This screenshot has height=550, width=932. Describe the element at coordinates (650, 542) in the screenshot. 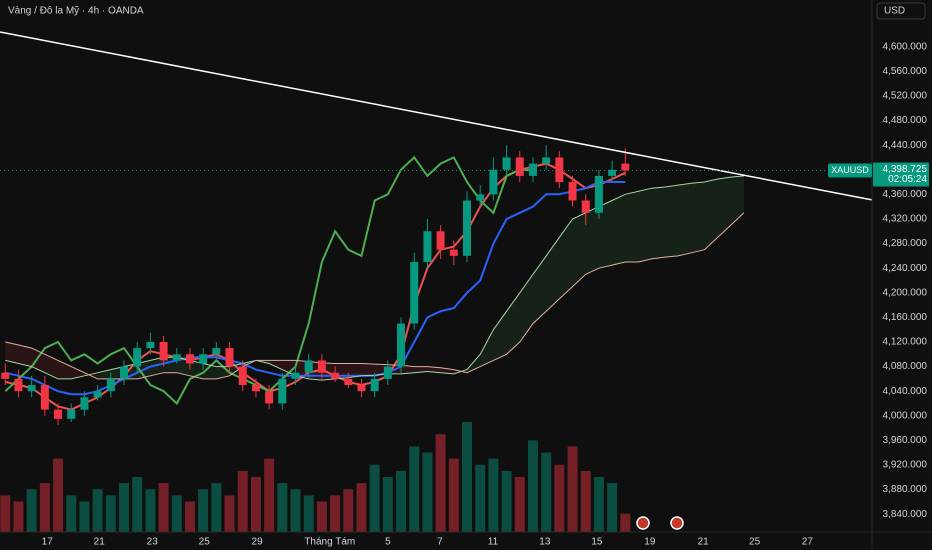

I see `x-tick-label: 19` at that location.